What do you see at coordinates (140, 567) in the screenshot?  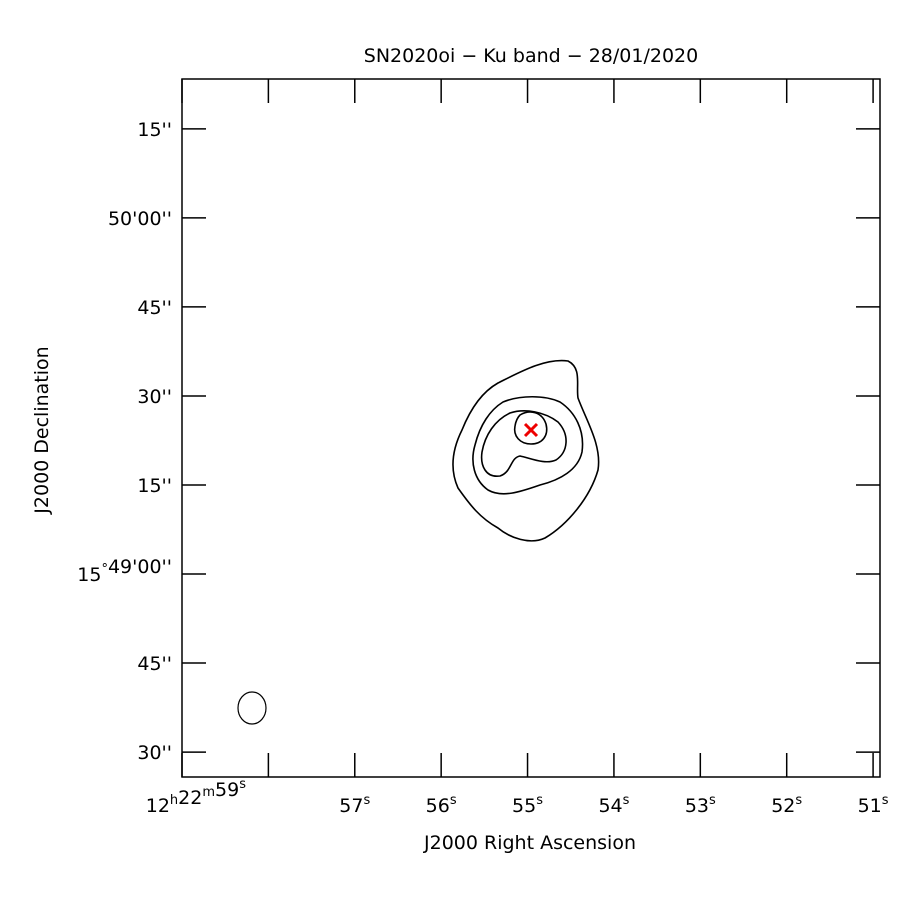 I see `label-part: 49'00''` at bounding box center [140, 567].